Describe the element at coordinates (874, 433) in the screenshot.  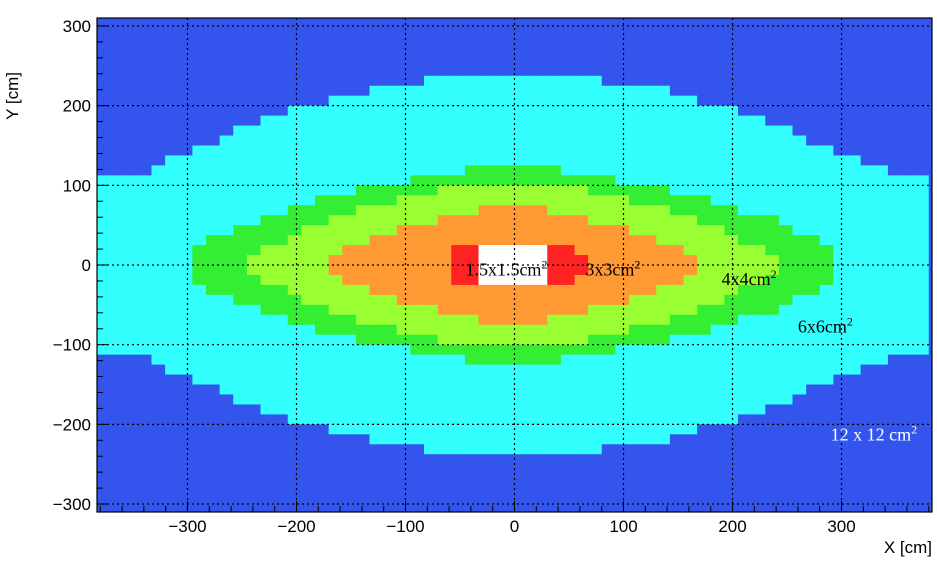
I see `region-label: 12 x 12 cm2` at that location.